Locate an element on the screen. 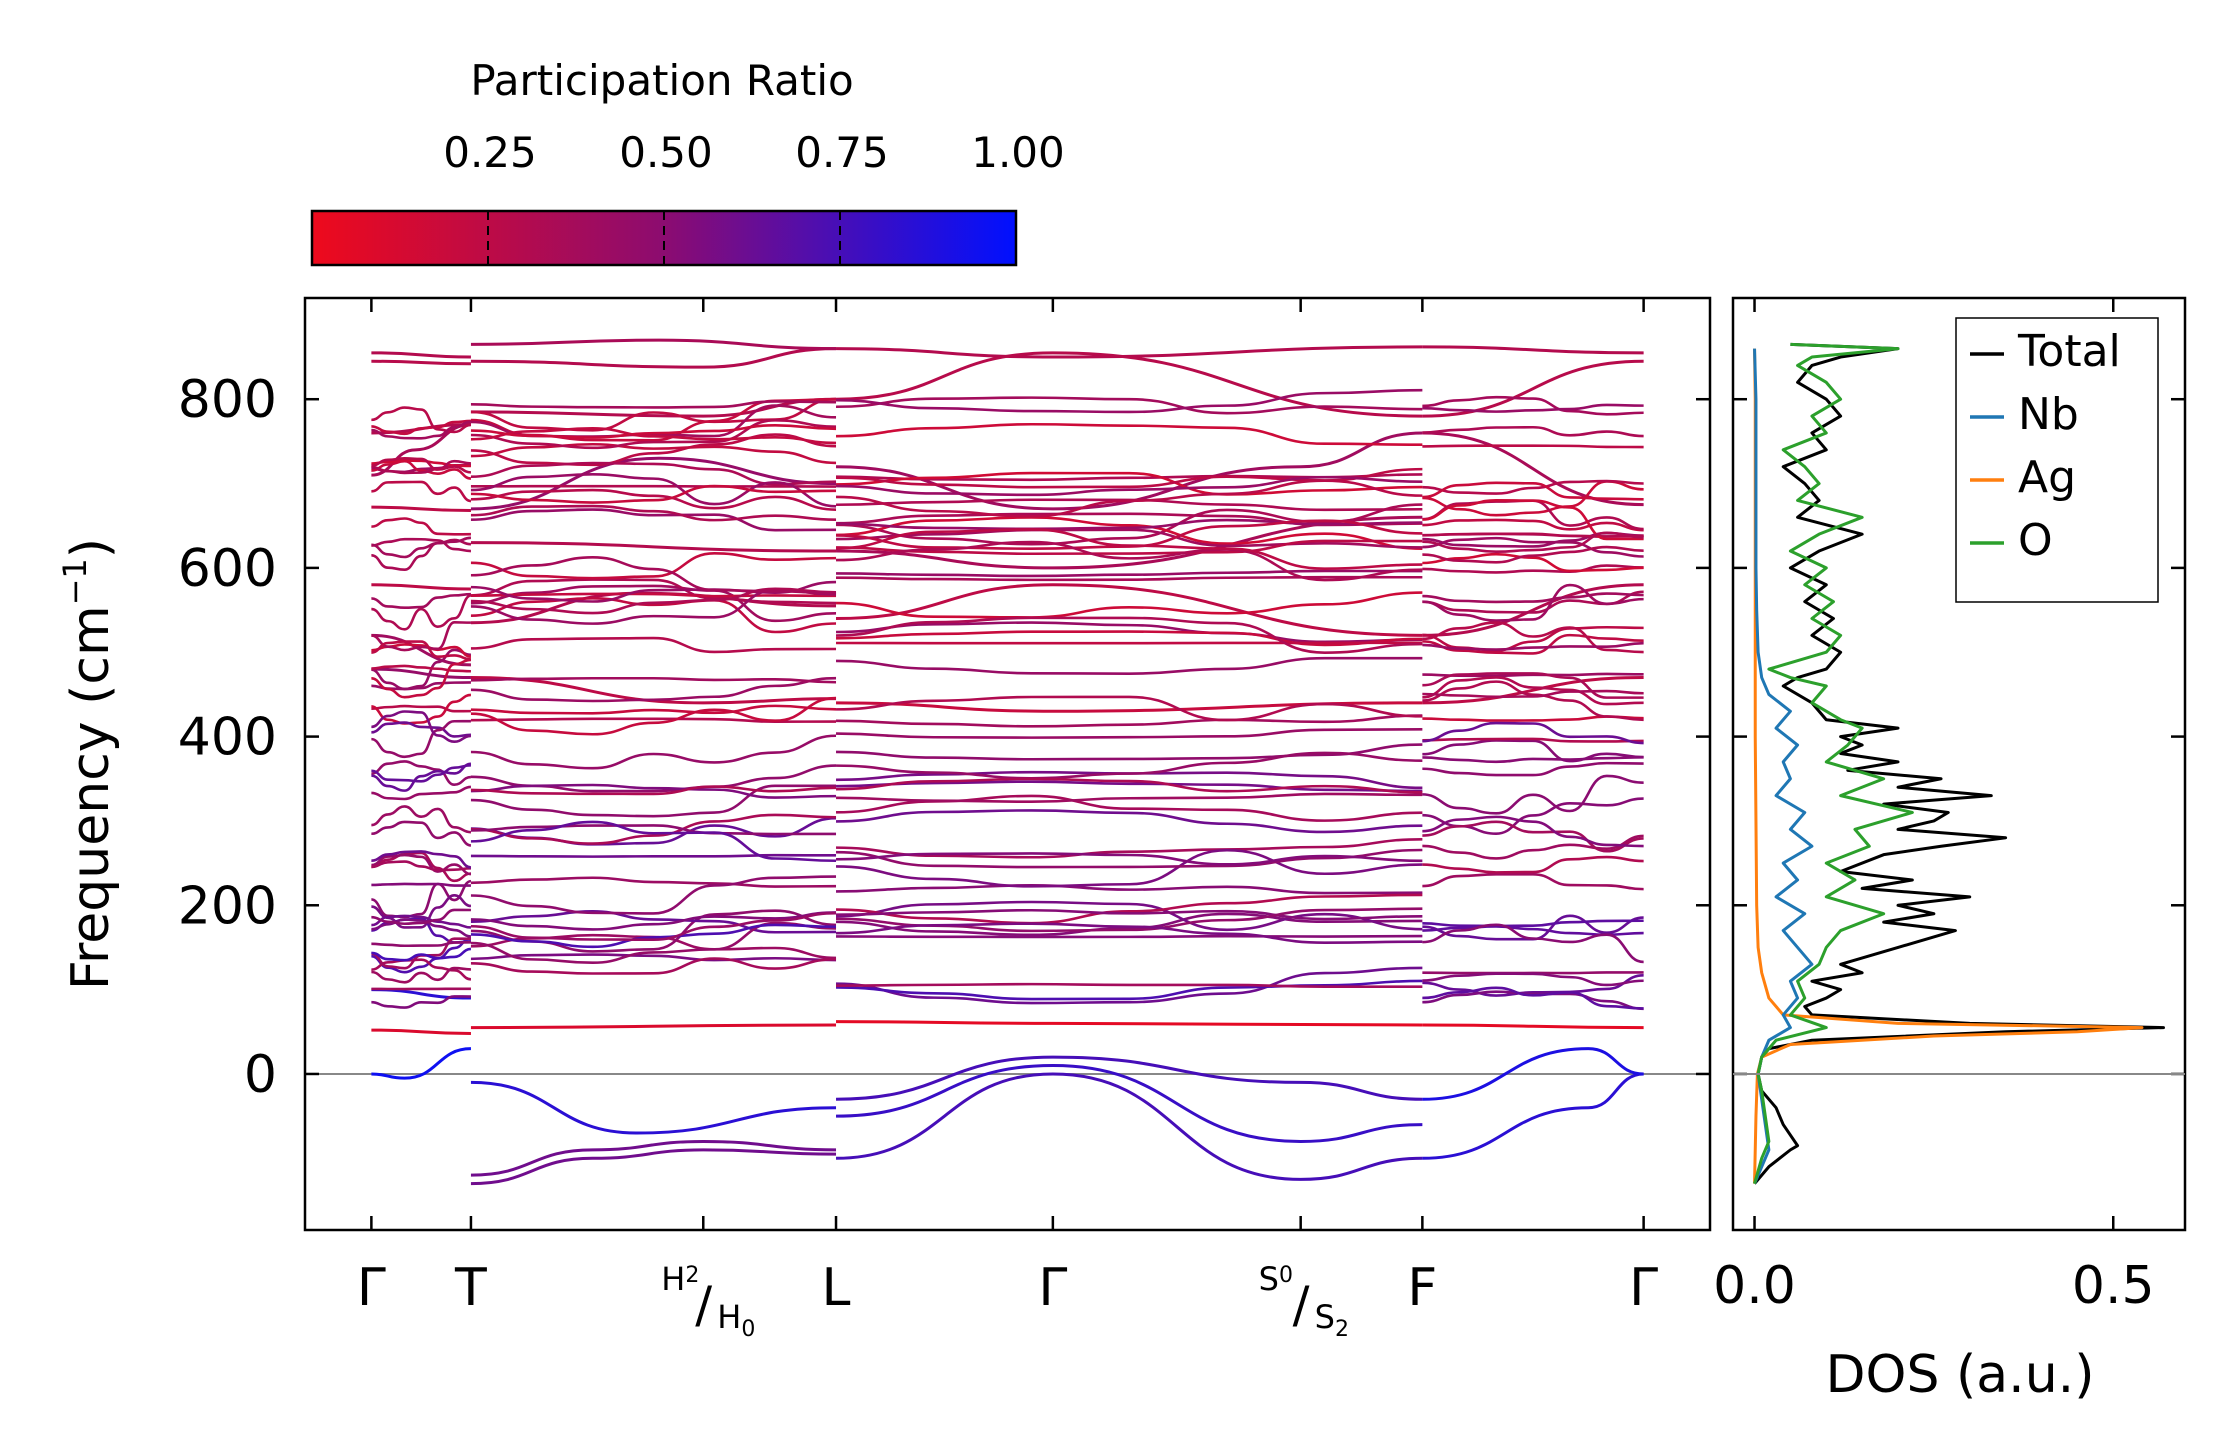 The height and width of the screenshot is (1455, 2222). dos-x-axis-label: DOS (a.u.) is located at coordinates (1960, 1375).